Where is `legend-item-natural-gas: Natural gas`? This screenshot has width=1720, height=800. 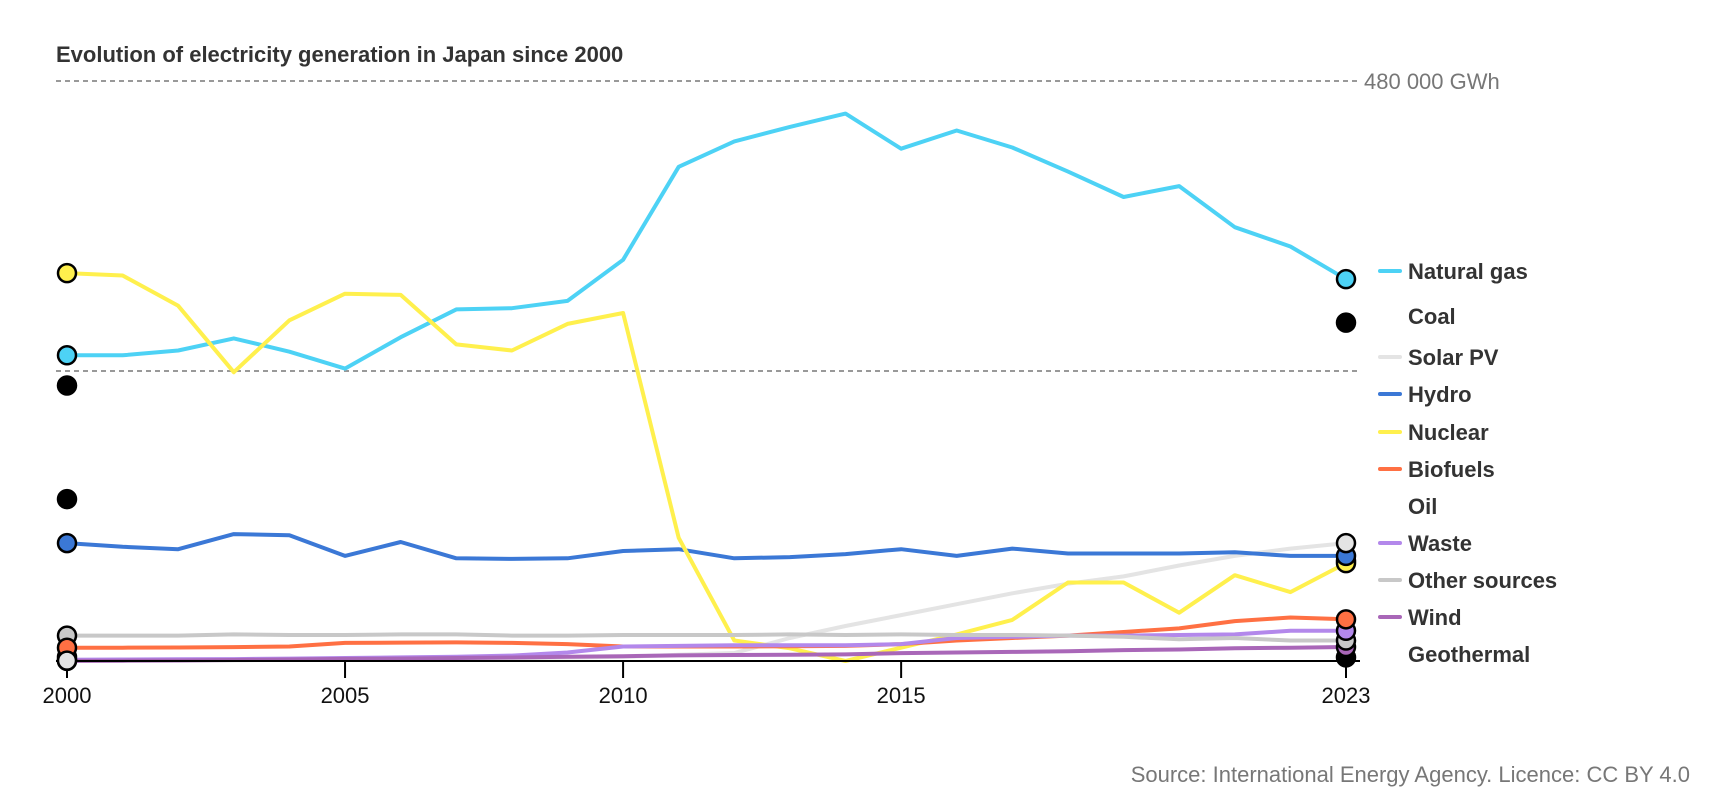 legend-item-natural-gas: Natural gas is located at coordinates (1453, 271).